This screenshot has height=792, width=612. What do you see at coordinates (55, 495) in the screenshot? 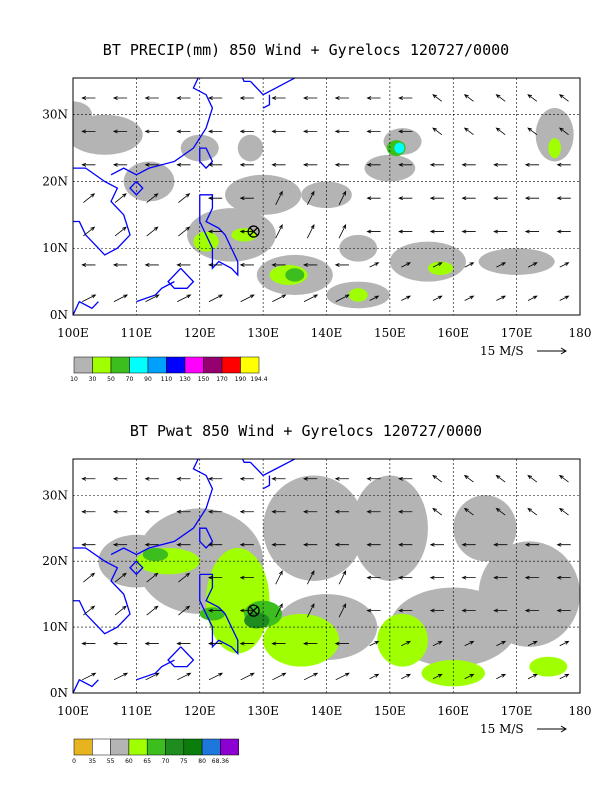
I see `latitude-label: 30N` at bounding box center [55, 495].